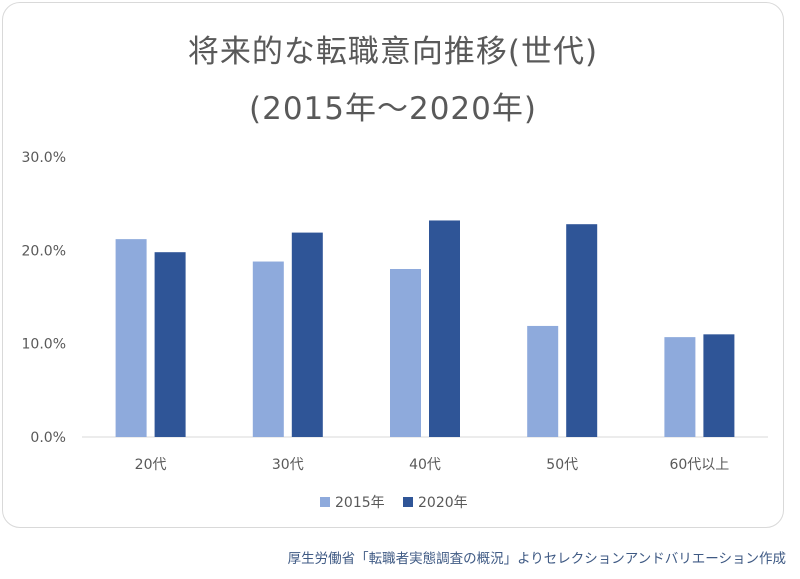  Describe the element at coordinates (393, 109) in the screenshot. I see `chart-subtitle: (2015年～2020年)` at that location.